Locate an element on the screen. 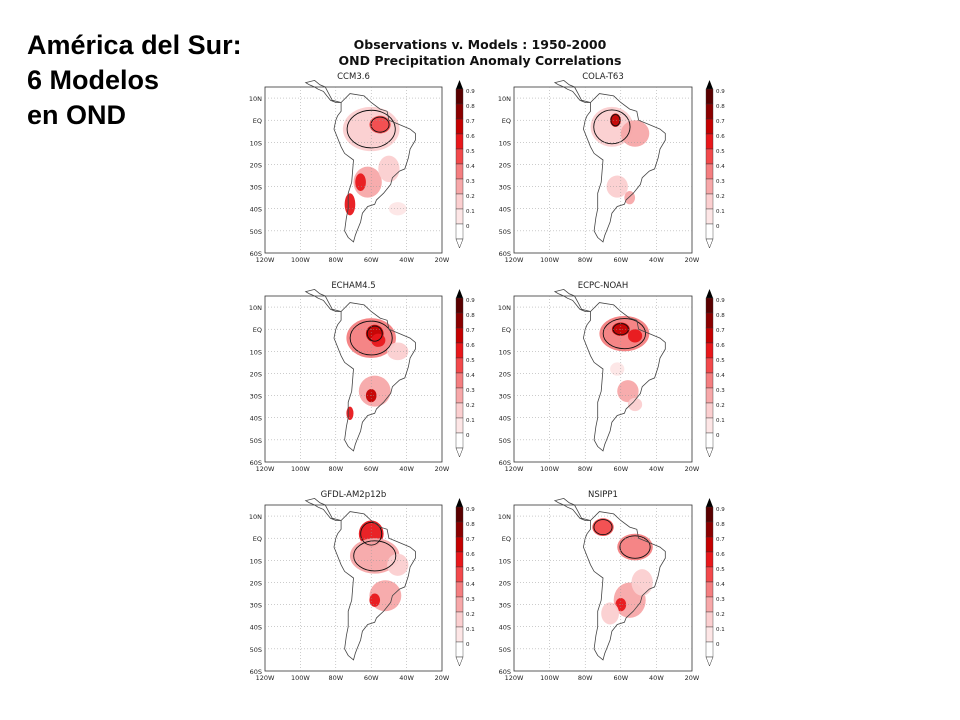 Image resolution: width=960 pixels, height=720 pixels. panel-frame is located at coordinates (603, 379).